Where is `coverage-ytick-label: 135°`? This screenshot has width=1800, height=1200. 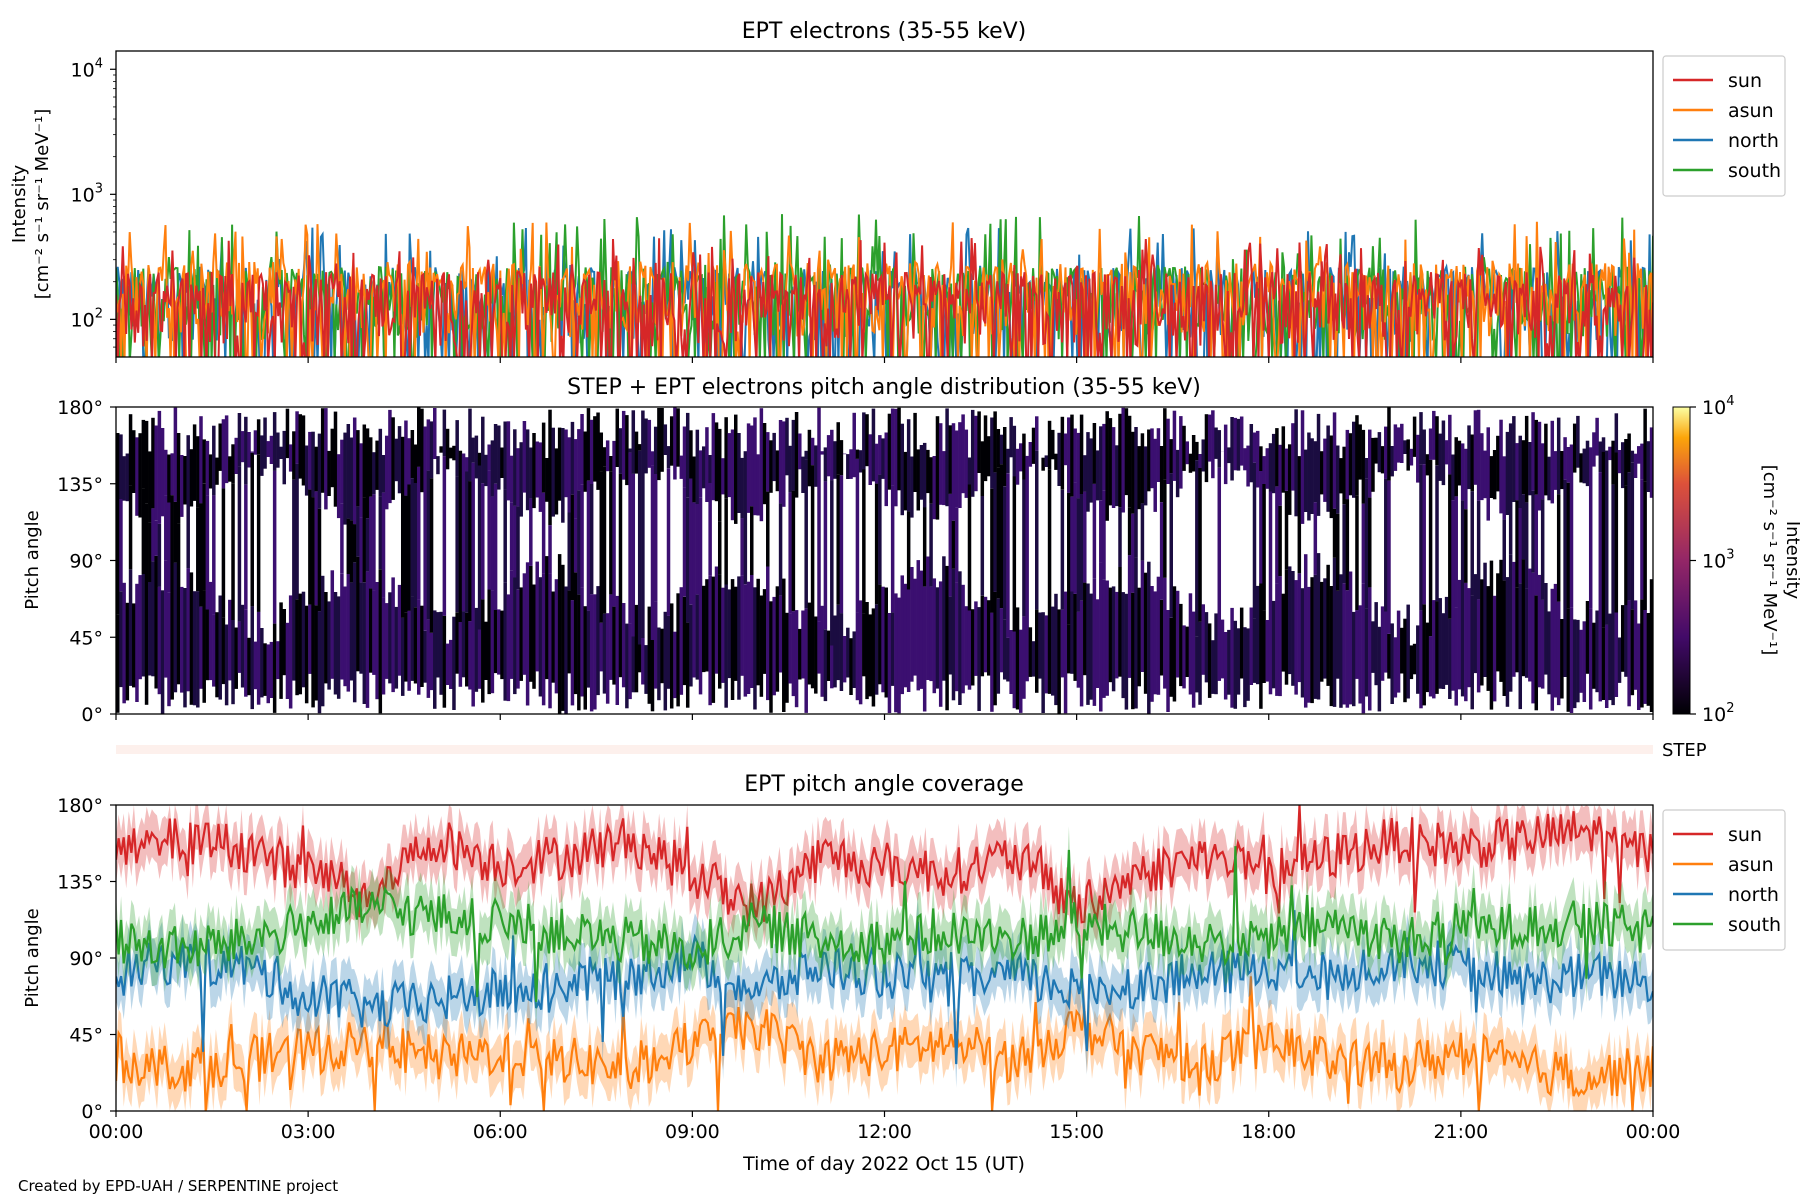
coverage-ytick-label: 135° is located at coordinates (80, 883).